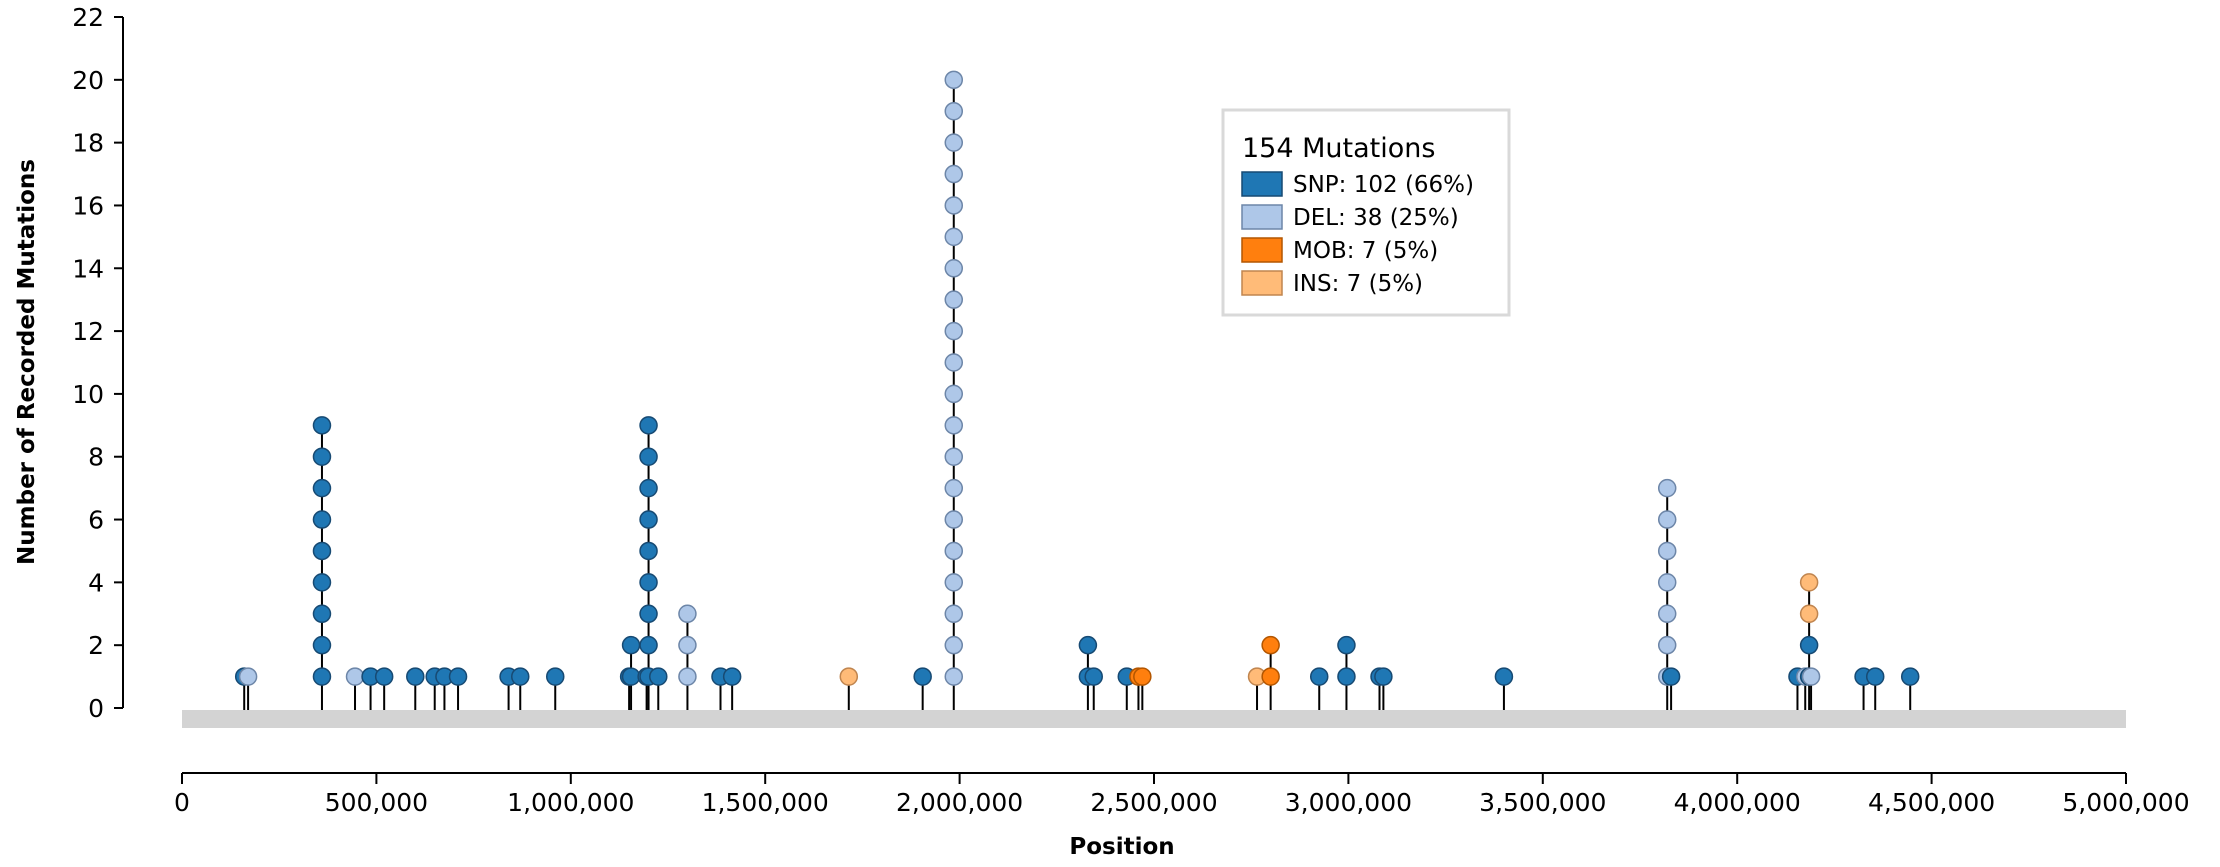 The height and width of the screenshot is (867, 2220). Describe the element at coordinates (88, 394) in the screenshot. I see `y-tick-label: 10` at that location.